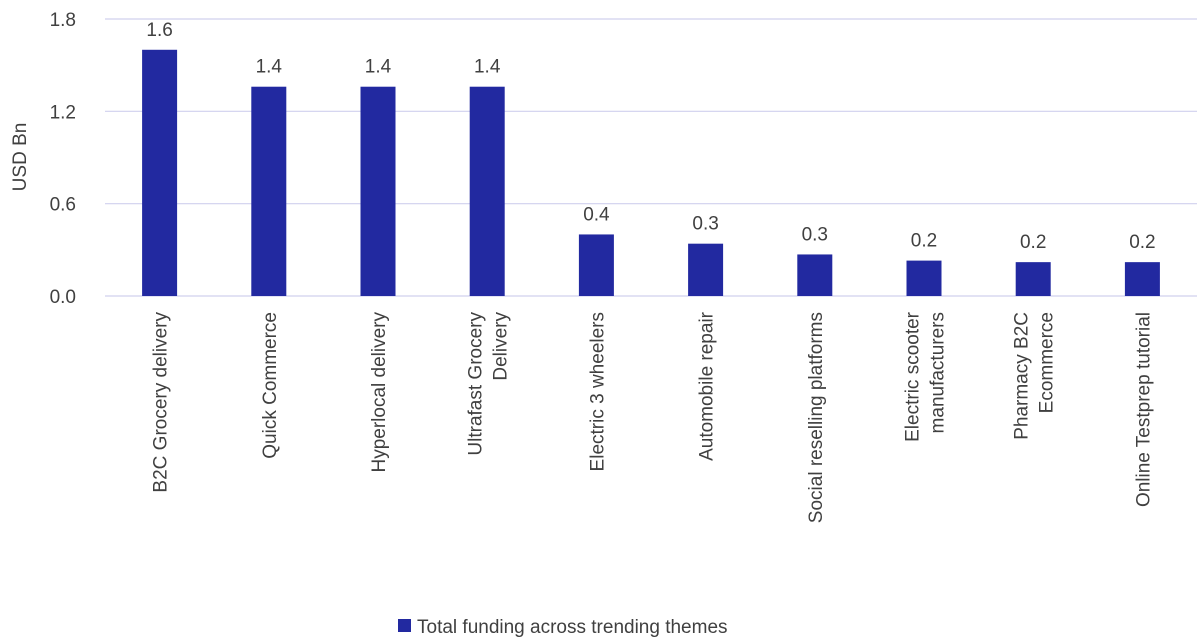  I want to click on x-category-label: Hyperlocal delivery, so click(379, 392).